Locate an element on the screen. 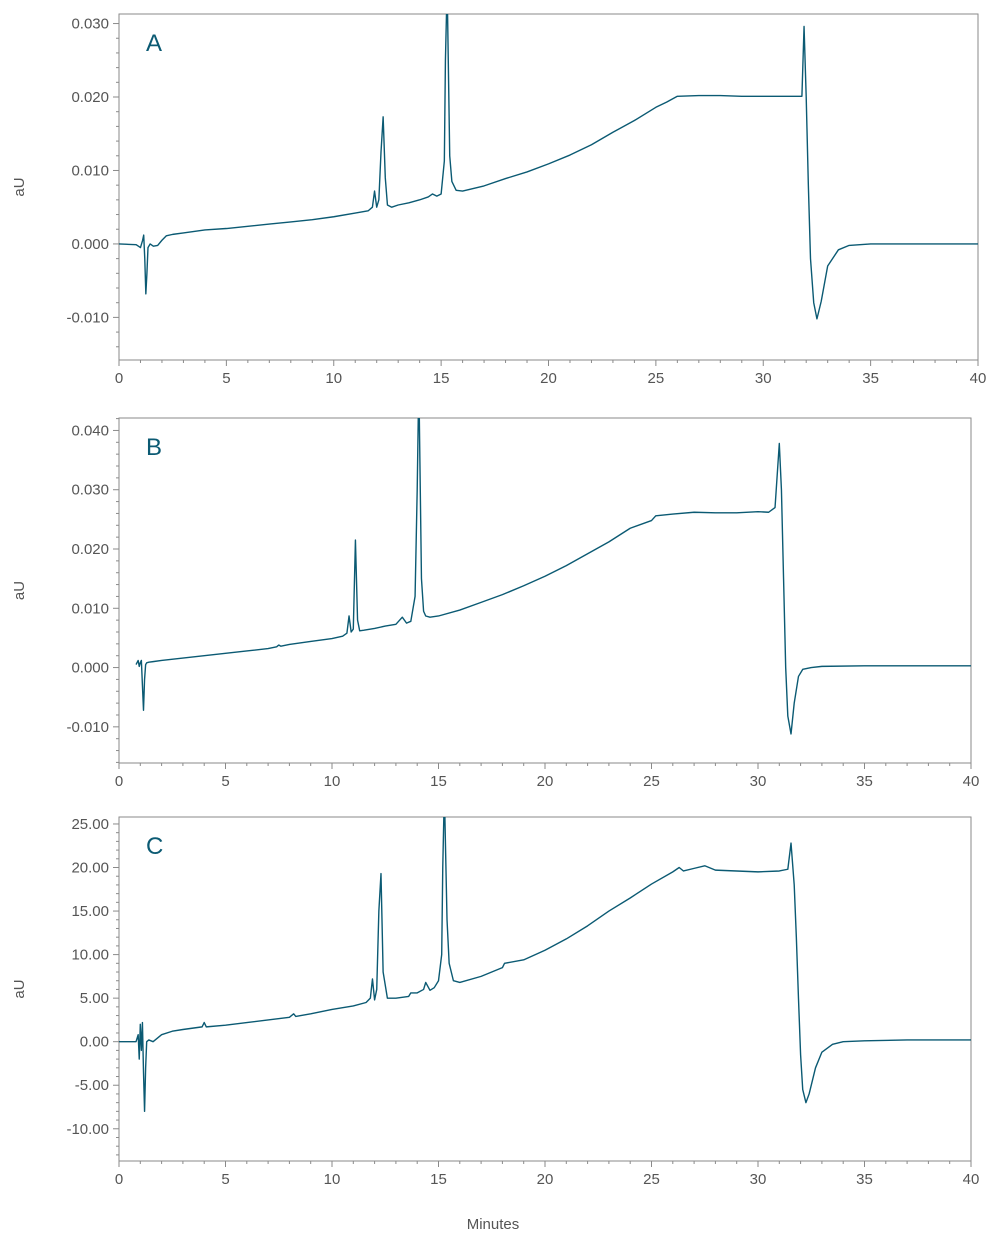 The image size is (986, 1239). y-tick-label: -5.00 is located at coordinates (92, 1085).